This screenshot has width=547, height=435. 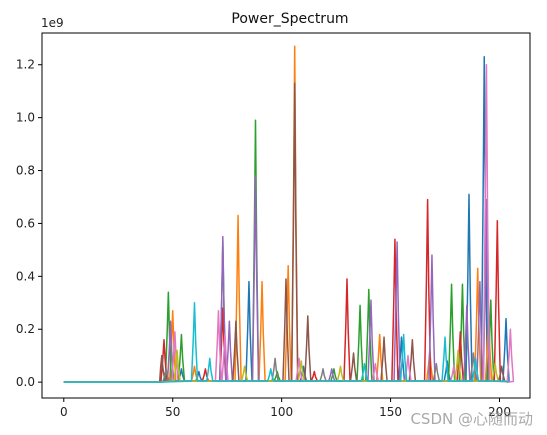 I want to click on x-axis-ticks: 0 50 100 150 200, so click(x=285, y=408).